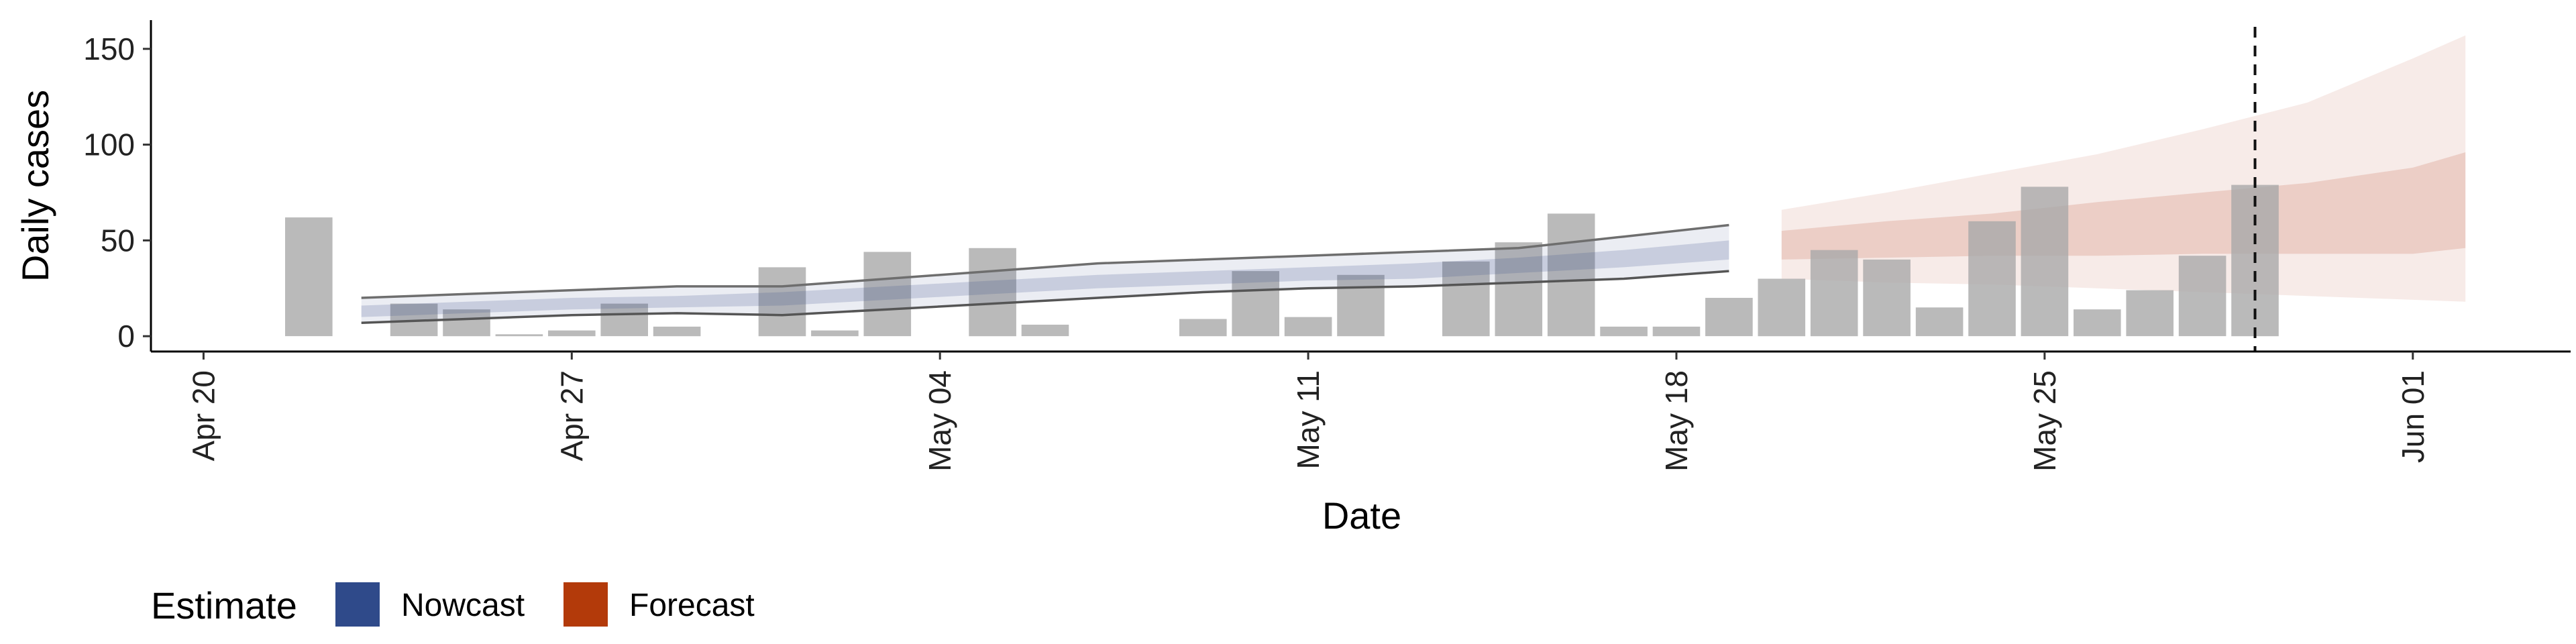 This screenshot has height=644, width=2576. I want to click on nowcast-bands, so click(1045, 273).